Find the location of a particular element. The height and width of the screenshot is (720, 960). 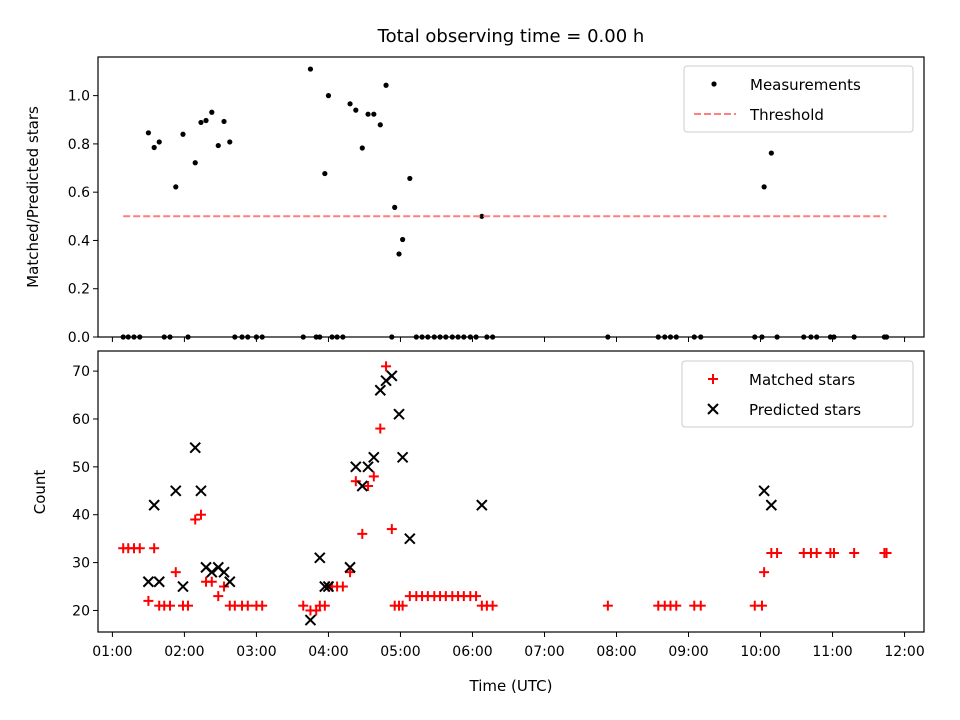

top-y-tick-label: 0.8 is located at coordinates (79, 145).